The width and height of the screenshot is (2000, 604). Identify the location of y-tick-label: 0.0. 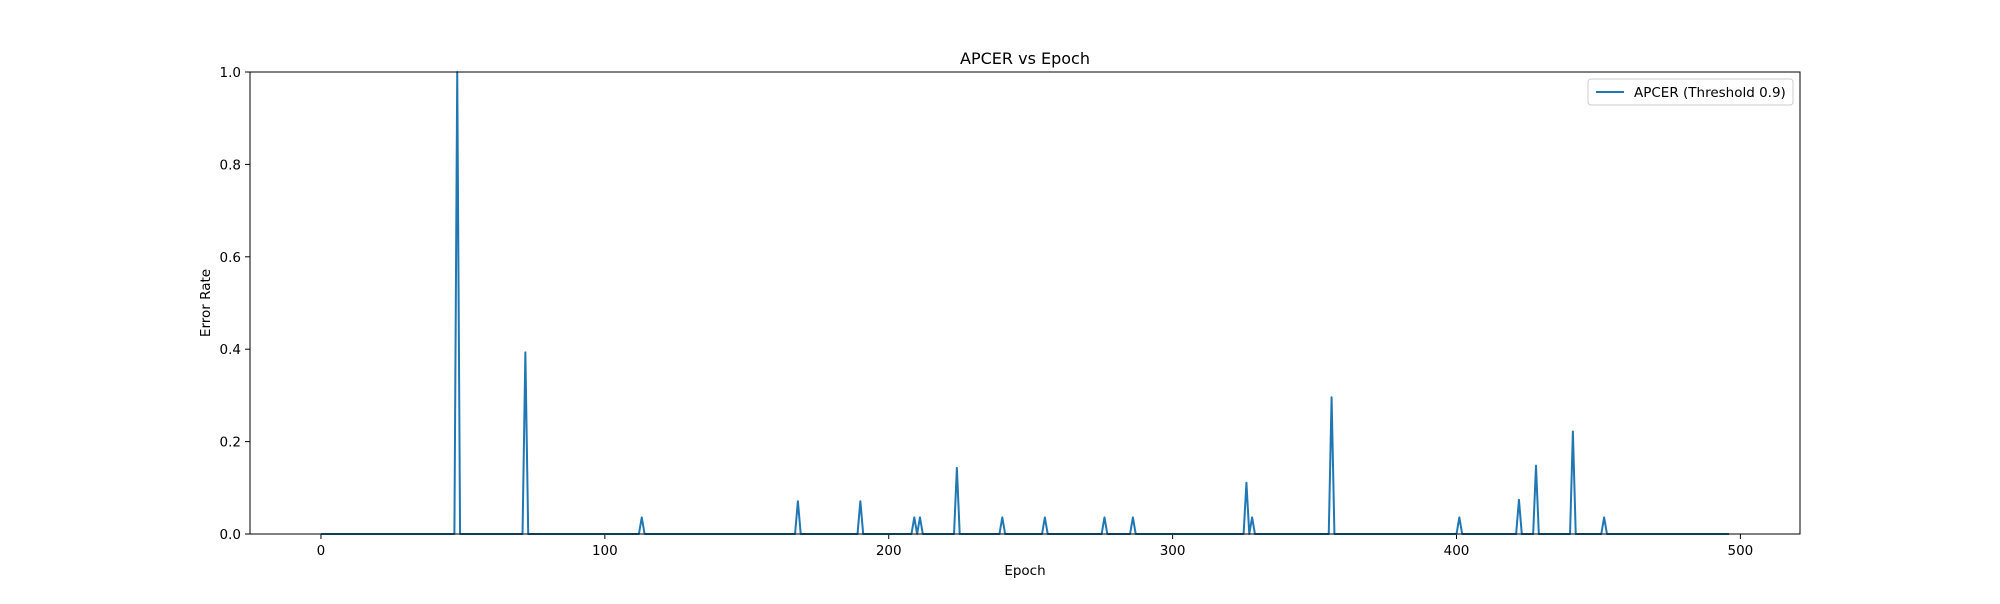
(230, 535).